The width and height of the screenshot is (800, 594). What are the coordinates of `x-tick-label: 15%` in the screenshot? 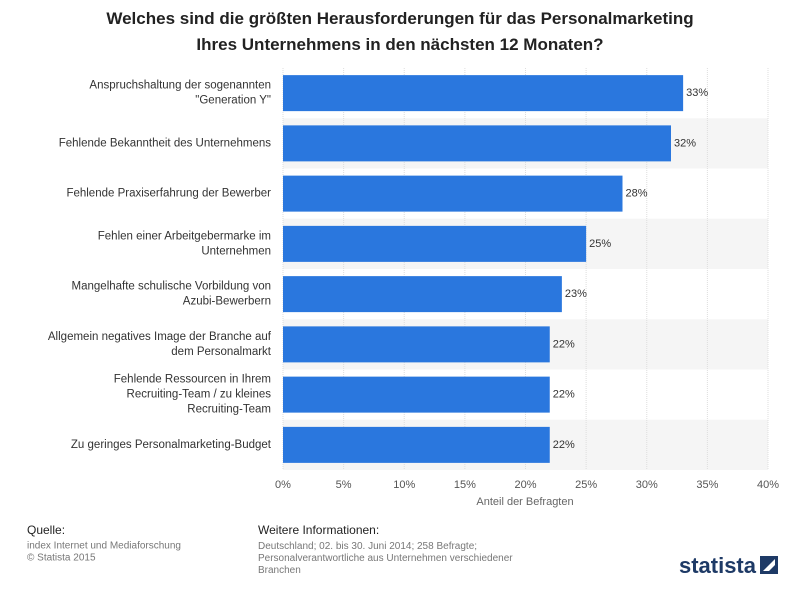 It's located at (465, 485).